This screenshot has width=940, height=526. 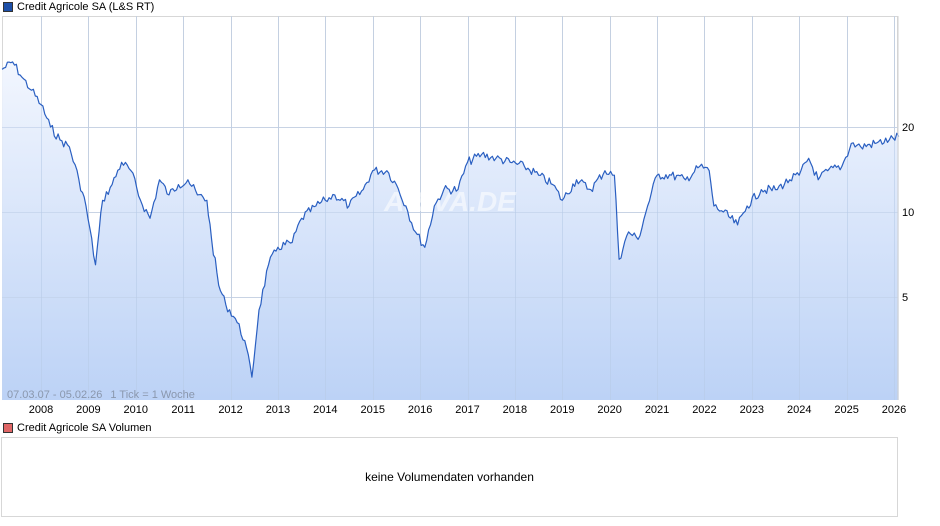 I want to click on x-tick-label: 2014, so click(x=325, y=410).